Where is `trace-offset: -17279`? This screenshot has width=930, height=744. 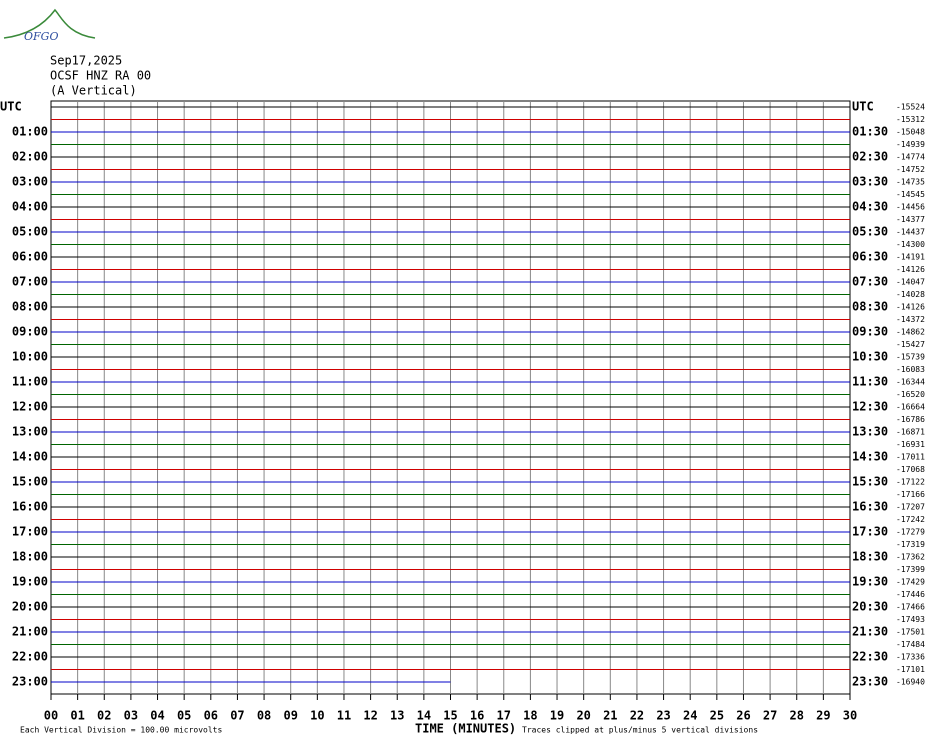 trace-offset: -17279 is located at coordinates (910, 532).